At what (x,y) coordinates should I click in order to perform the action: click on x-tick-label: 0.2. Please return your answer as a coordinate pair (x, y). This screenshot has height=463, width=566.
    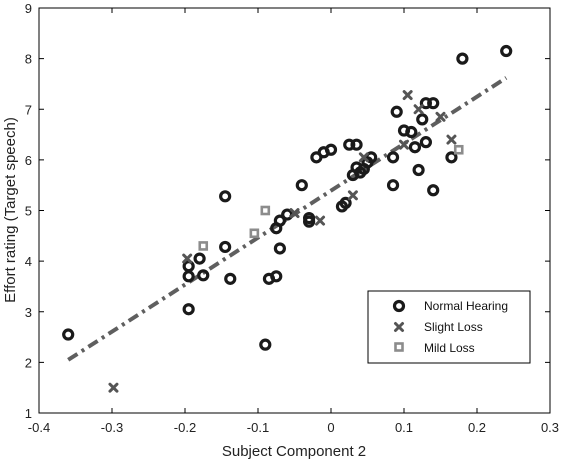
    Looking at the image, I should click on (477, 427).